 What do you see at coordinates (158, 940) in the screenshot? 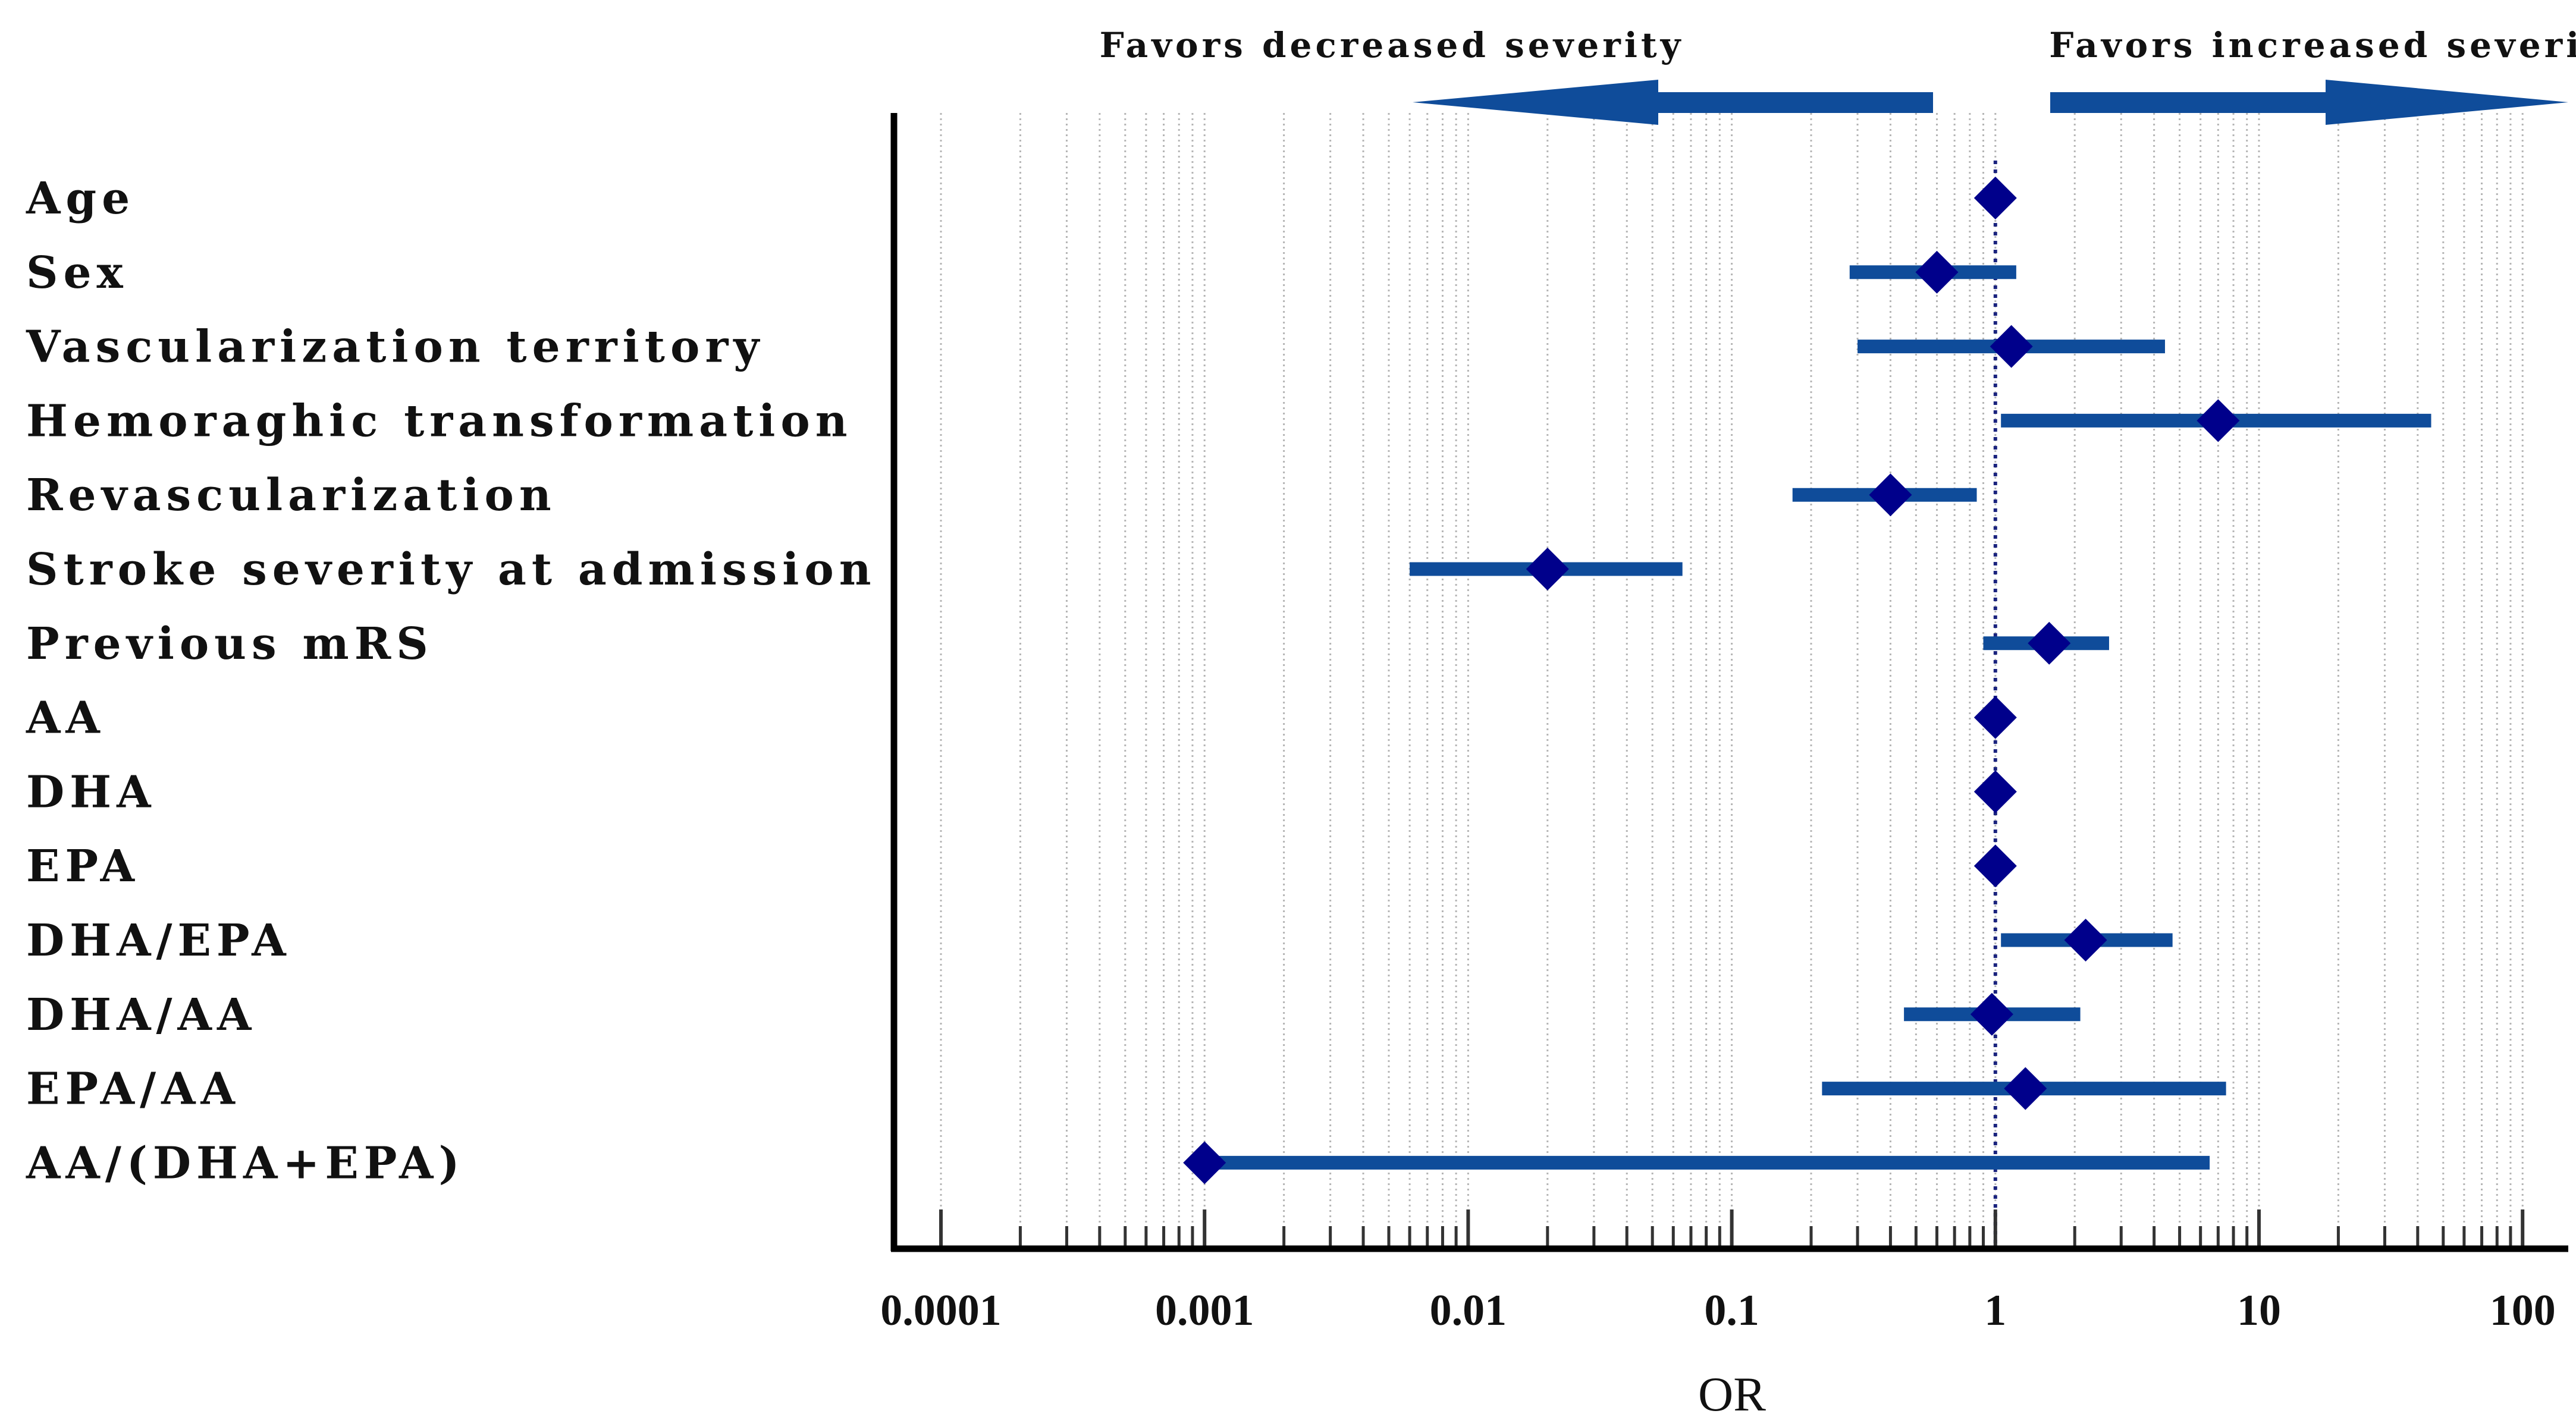
I see `row-label: DHA/EPA` at bounding box center [158, 940].